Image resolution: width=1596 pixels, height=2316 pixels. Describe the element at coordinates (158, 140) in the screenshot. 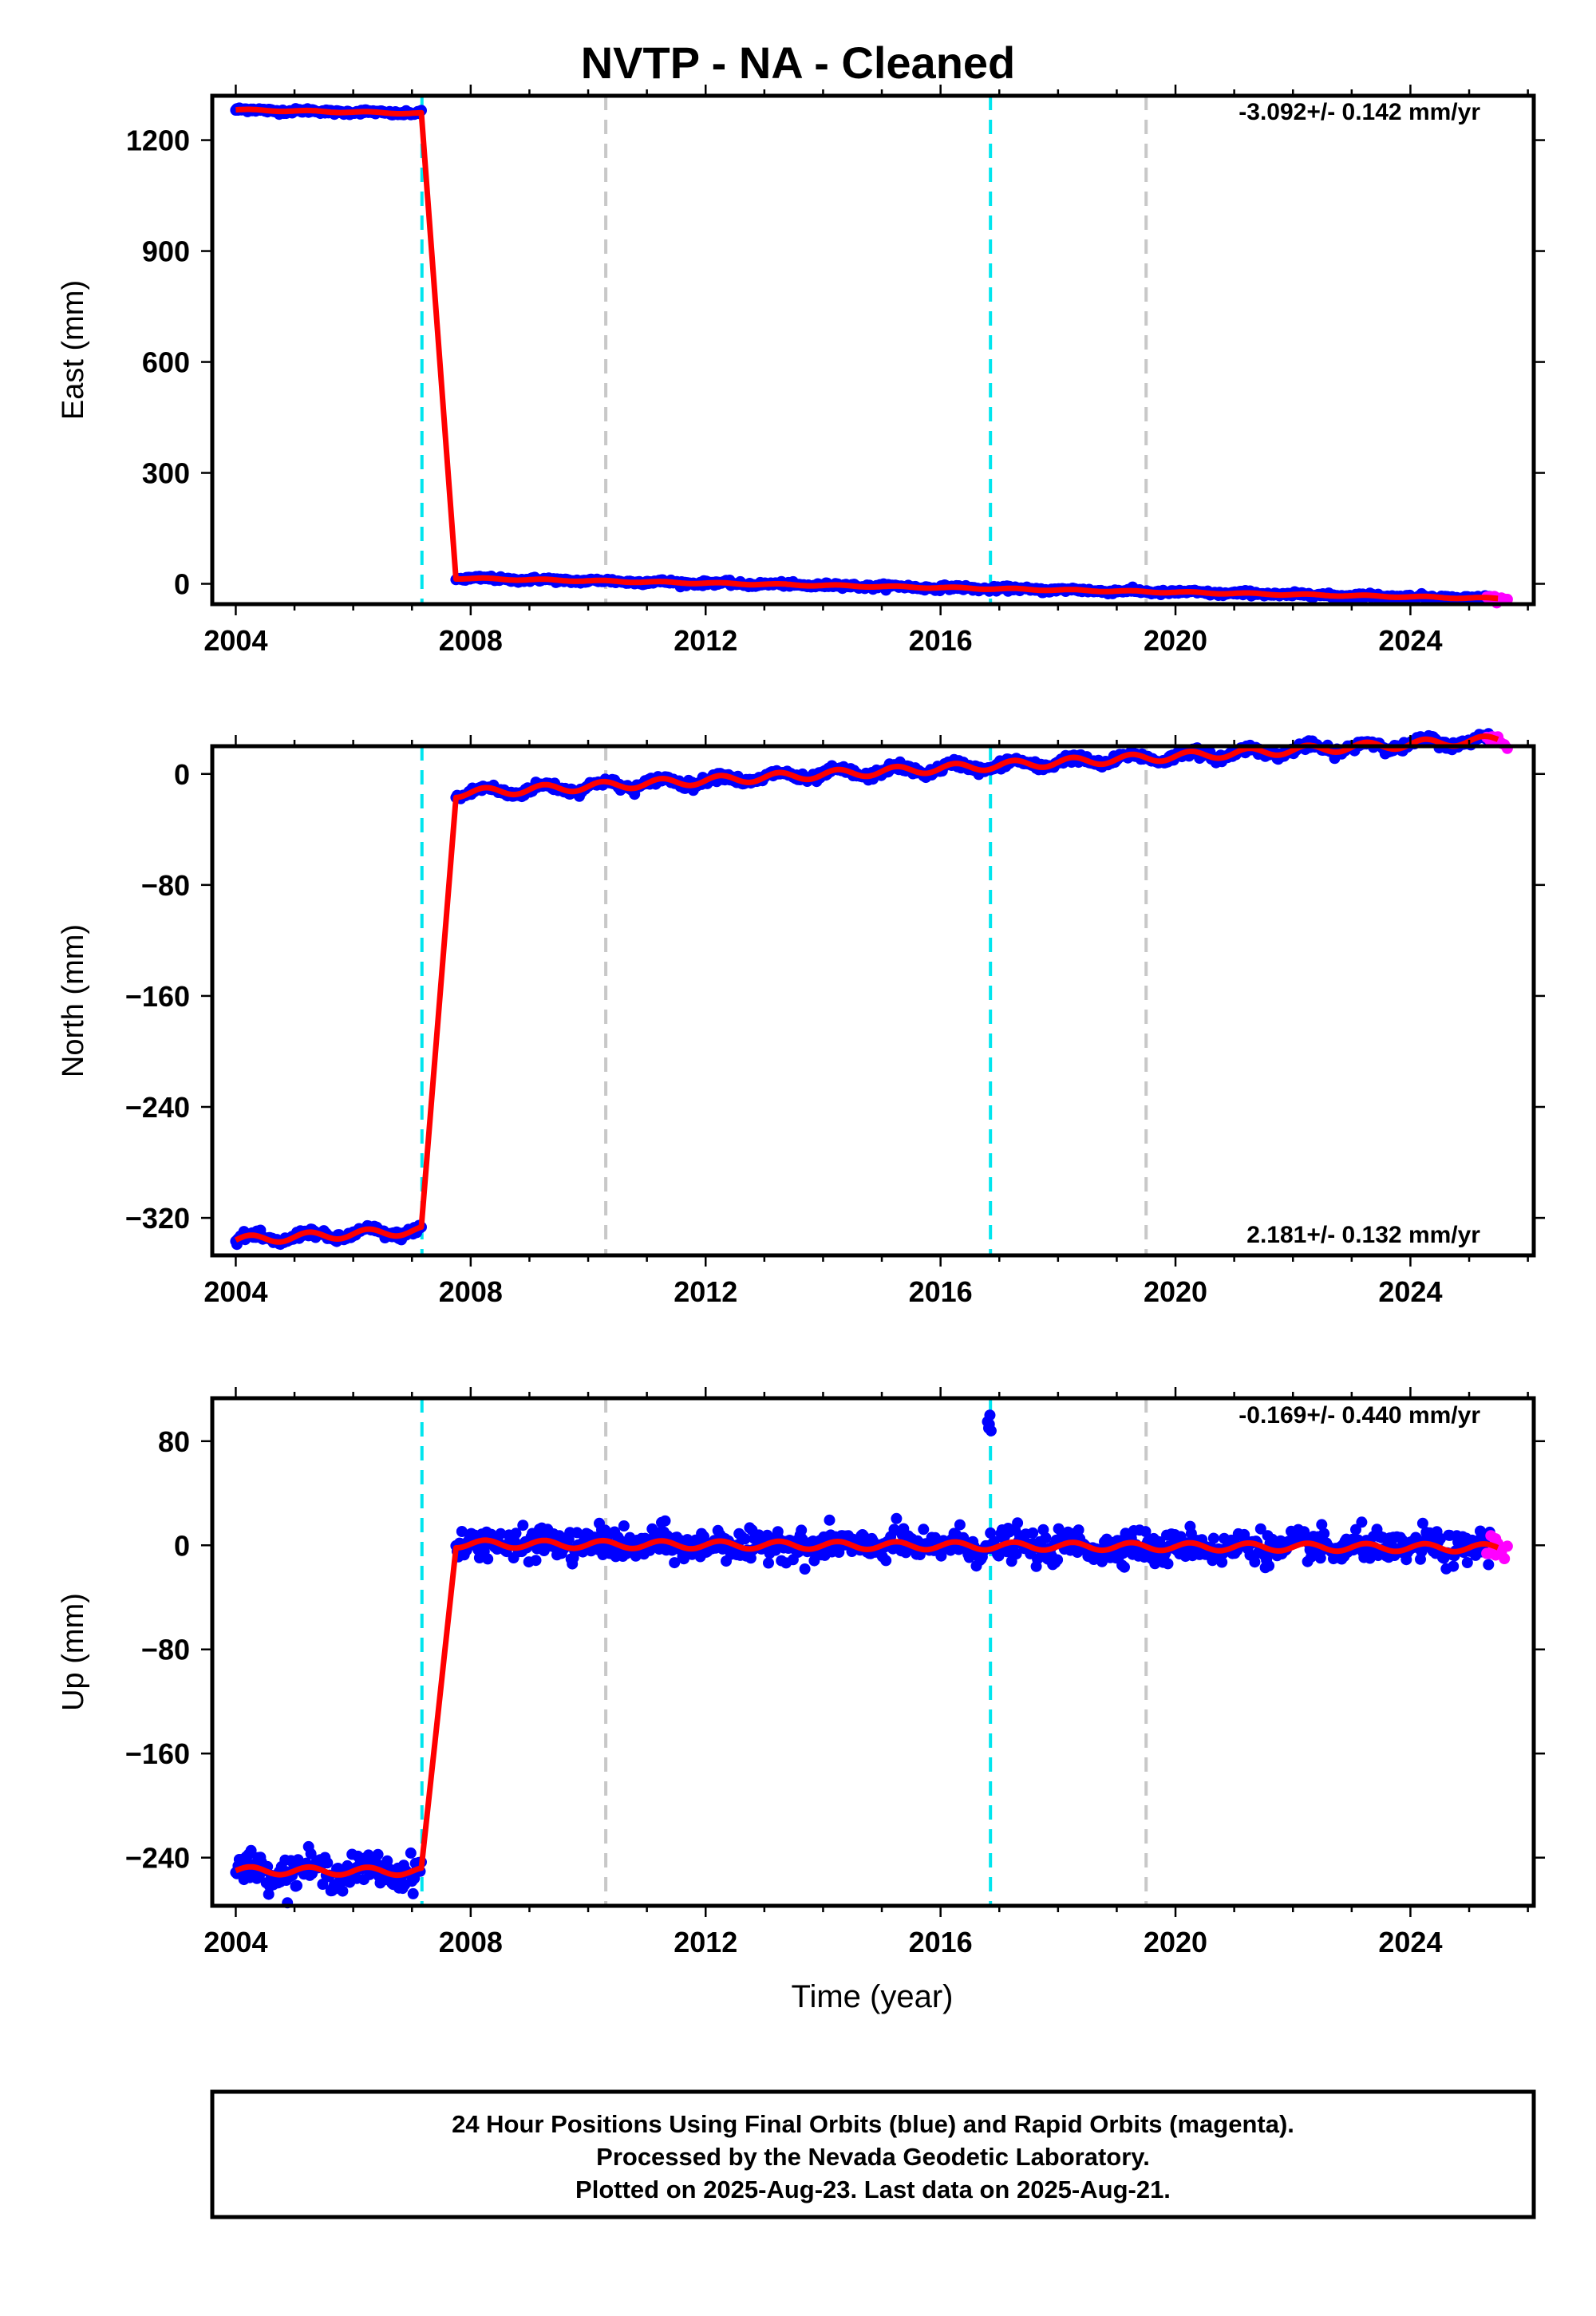

I see `y-tick-label: 1200` at that location.